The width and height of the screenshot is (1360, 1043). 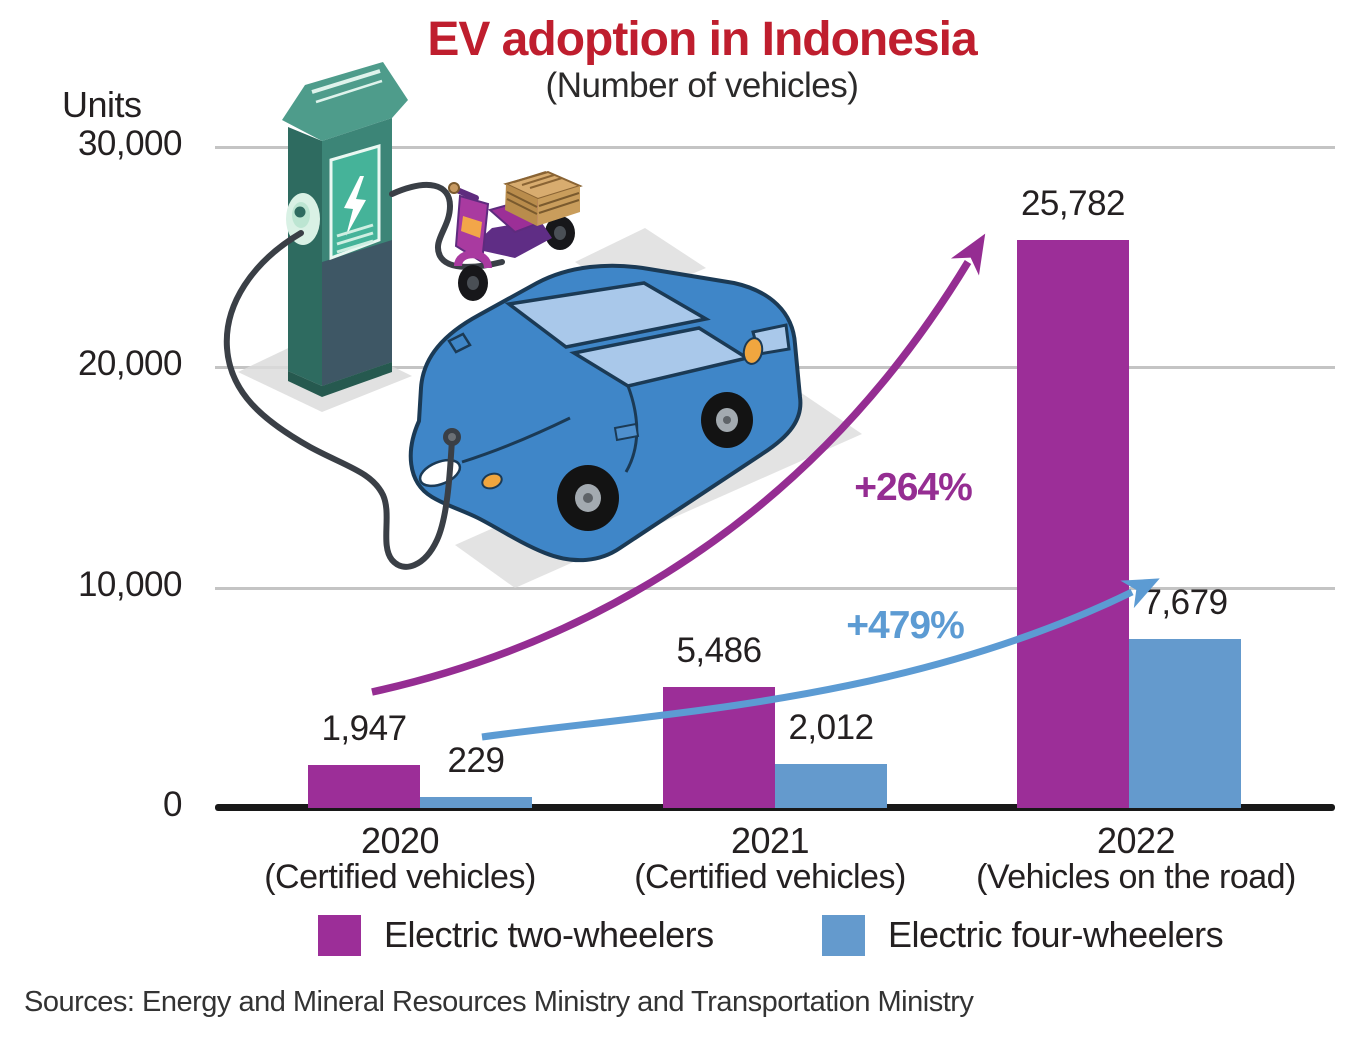 What do you see at coordinates (1136, 877) in the screenshot?
I see `group-qualifier-label: (Vehicles on the road)` at bounding box center [1136, 877].